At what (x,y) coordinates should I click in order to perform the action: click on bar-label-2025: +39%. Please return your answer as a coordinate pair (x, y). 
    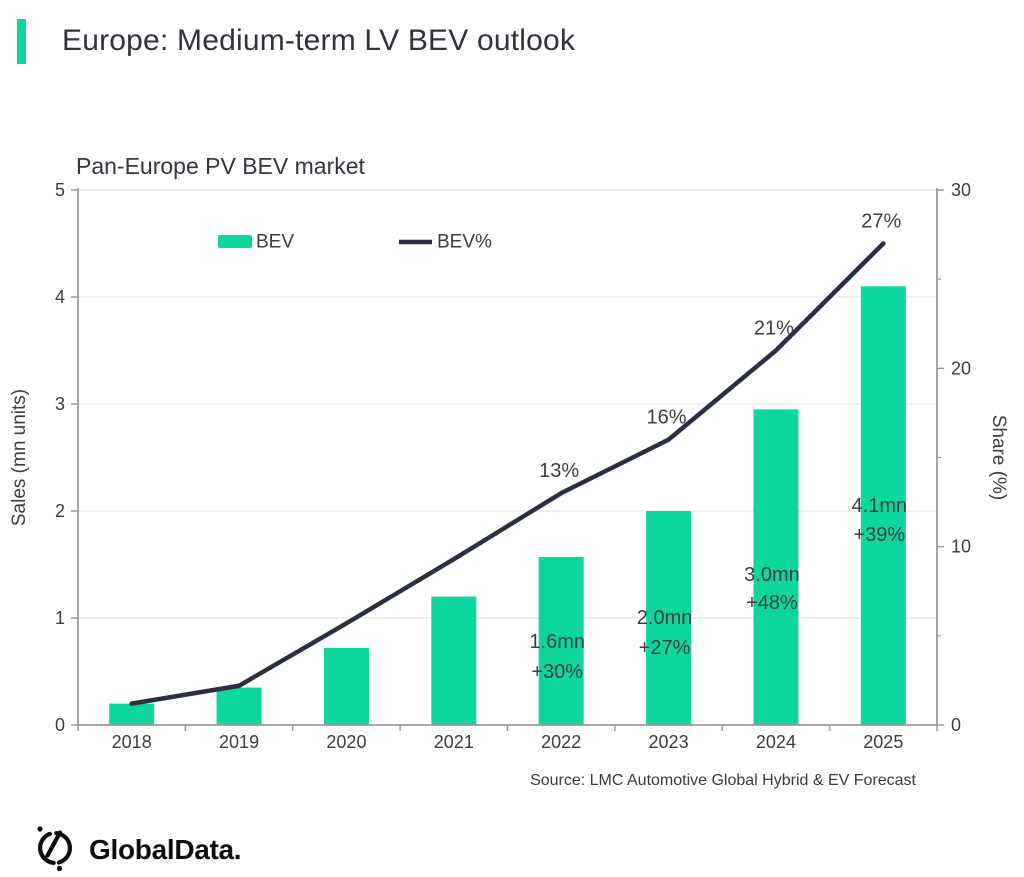
    Looking at the image, I should click on (879, 535).